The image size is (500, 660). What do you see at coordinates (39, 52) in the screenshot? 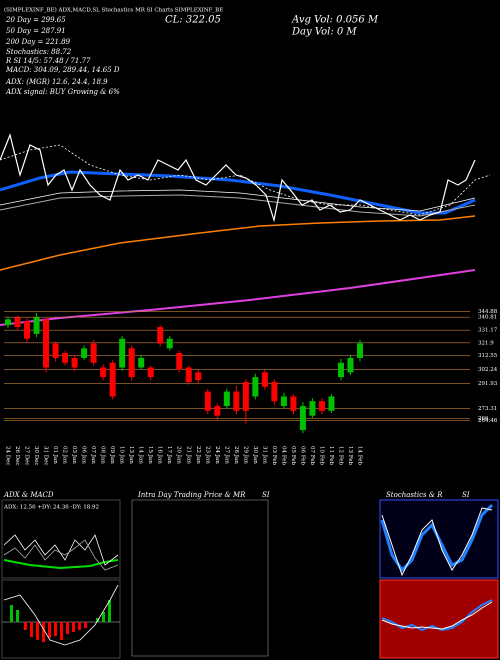
I see `stochastics: Stochastics: 88.72` at bounding box center [39, 52].